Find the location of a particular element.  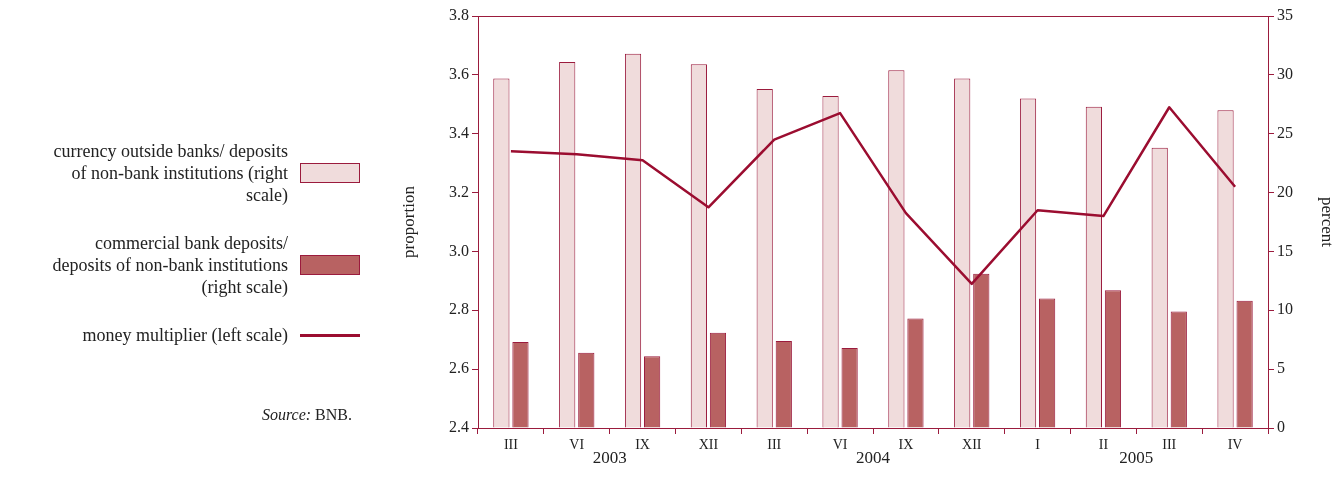

y-axis-title: proportion is located at coordinates (408, 221).